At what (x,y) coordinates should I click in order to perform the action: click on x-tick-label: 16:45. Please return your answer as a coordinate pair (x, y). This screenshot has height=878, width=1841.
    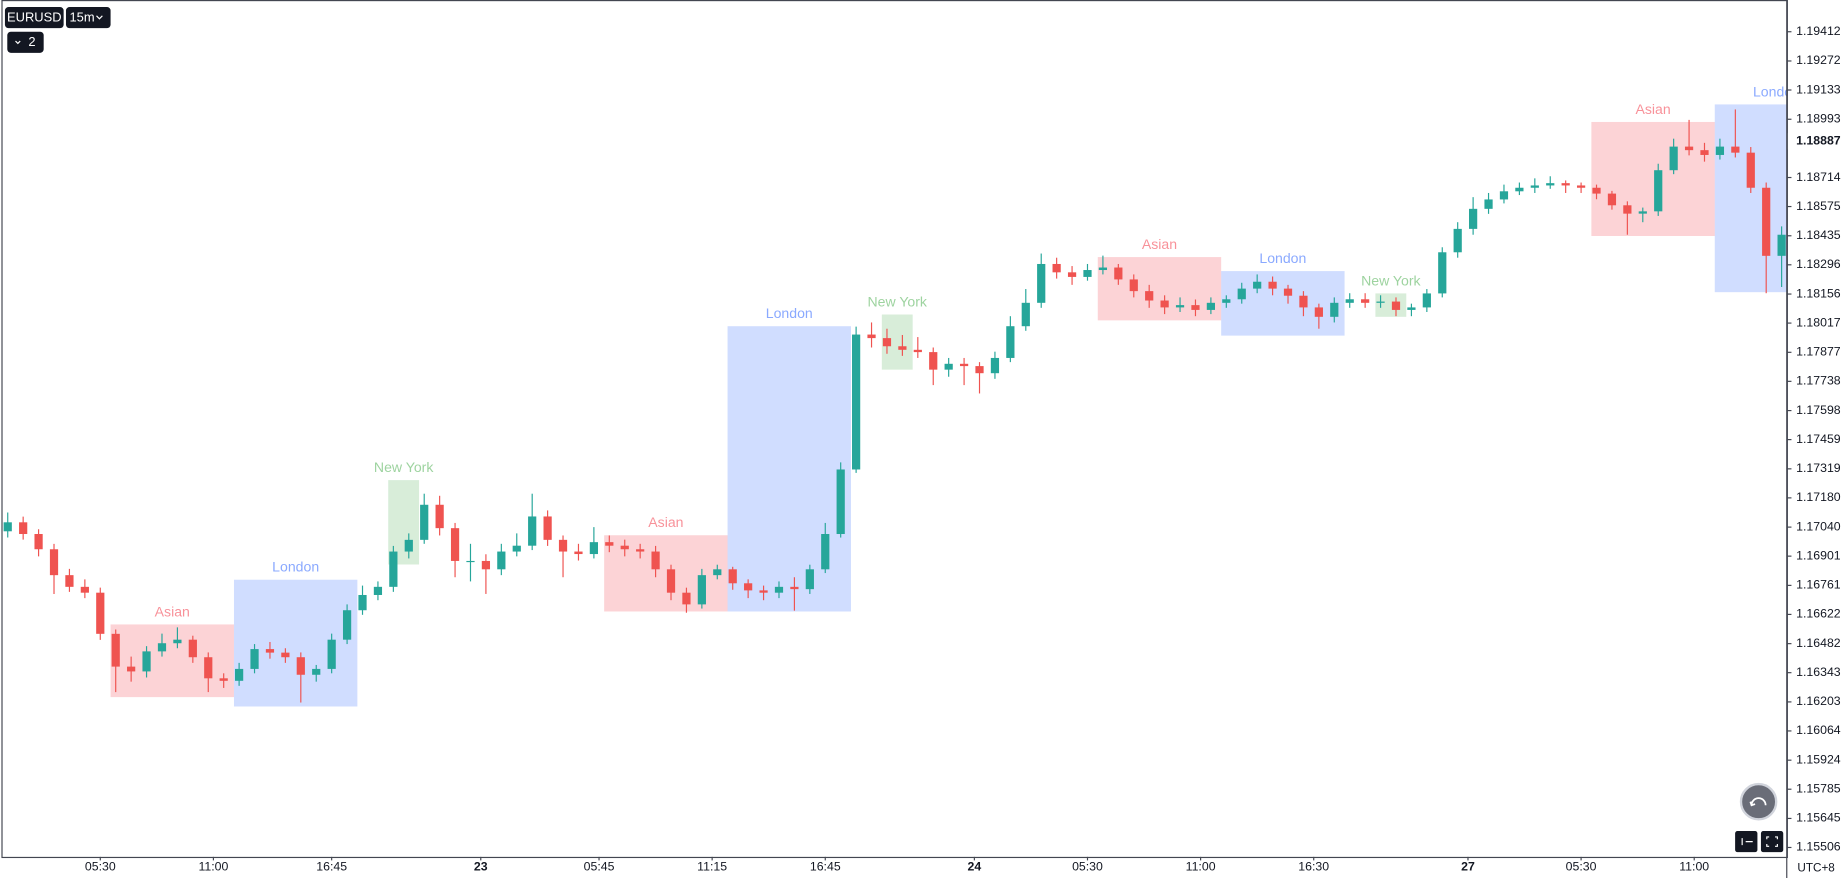
    Looking at the image, I should click on (331, 867).